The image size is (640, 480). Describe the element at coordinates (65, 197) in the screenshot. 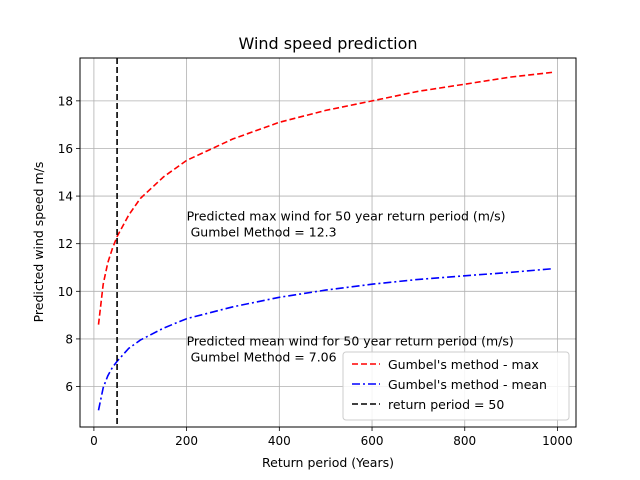

I see `y-tick-label: 14` at that location.